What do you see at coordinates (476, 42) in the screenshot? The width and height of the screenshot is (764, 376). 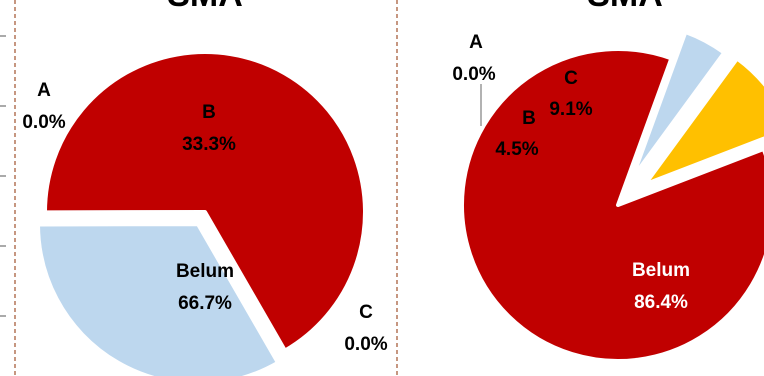 I see `right-label-A-name: A` at bounding box center [476, 42].